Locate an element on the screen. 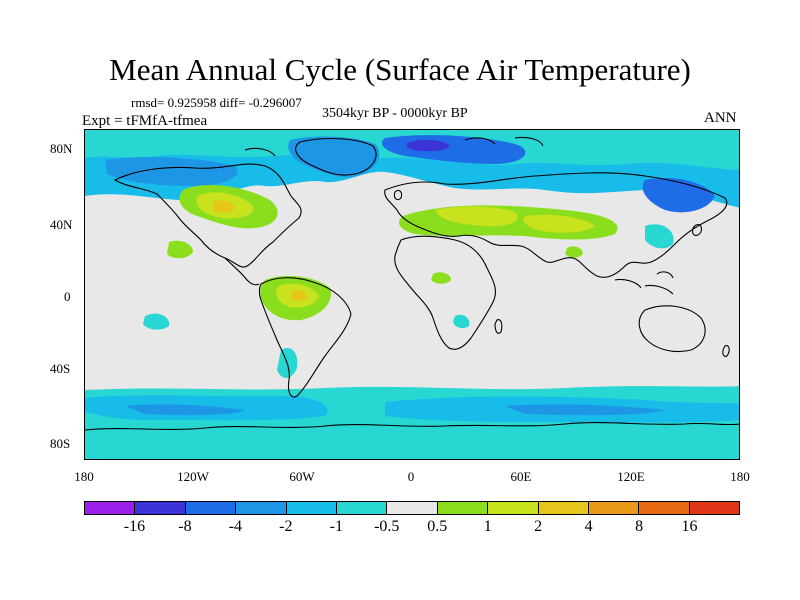 Image resolution: width=800 pixels, height=600 pixels. canada-cool is located at coordinates (171, 171).